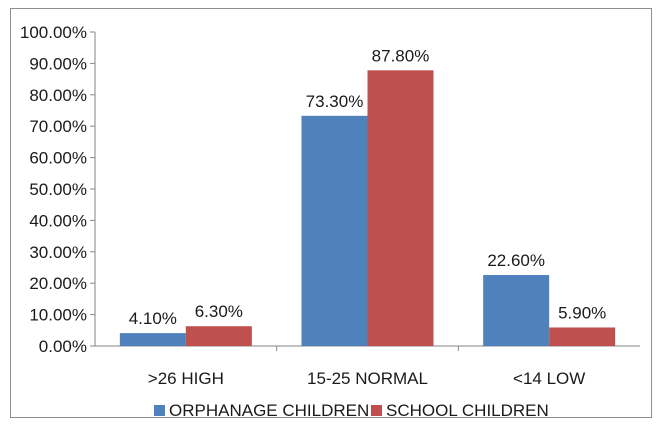  What do you see at coordinates (58, 315) in the screenshot?
I see `y-tick-label: 10.00%` at bounding box center [58, 315].